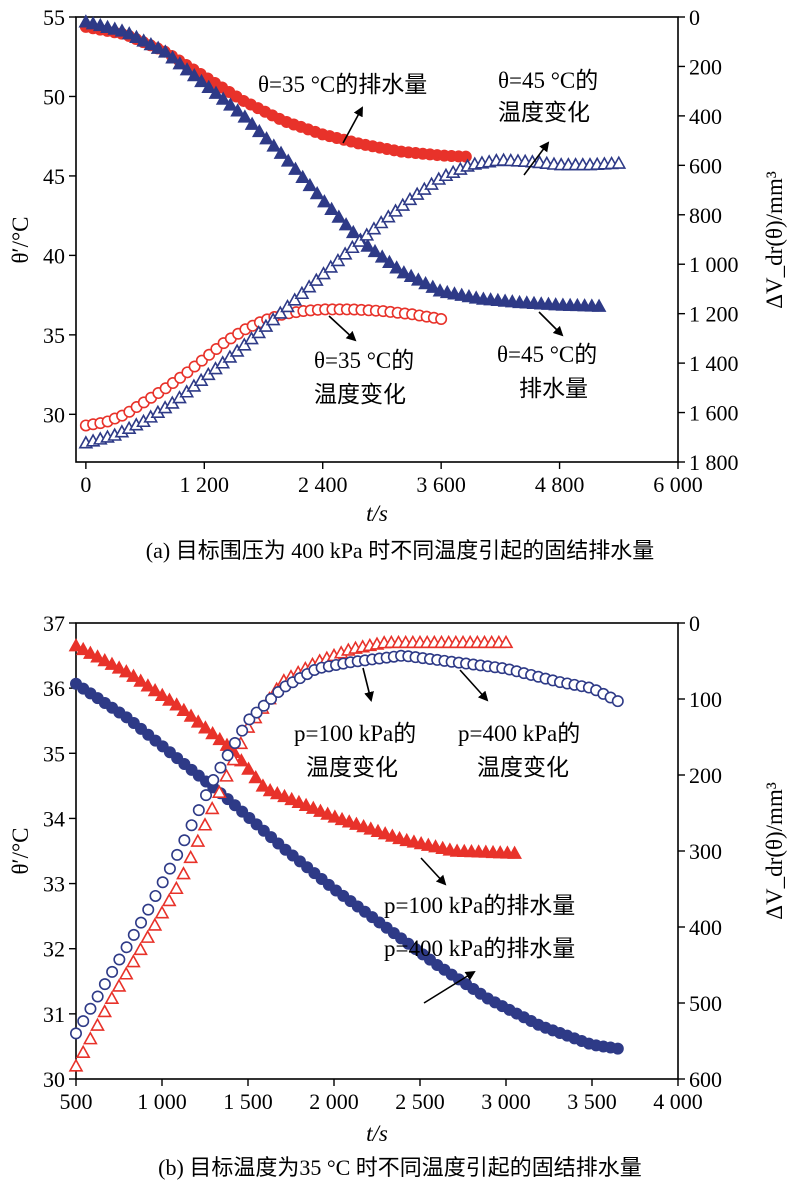  I want to click on chart-b-ytick-left-label: 30, so click(54, 1079).